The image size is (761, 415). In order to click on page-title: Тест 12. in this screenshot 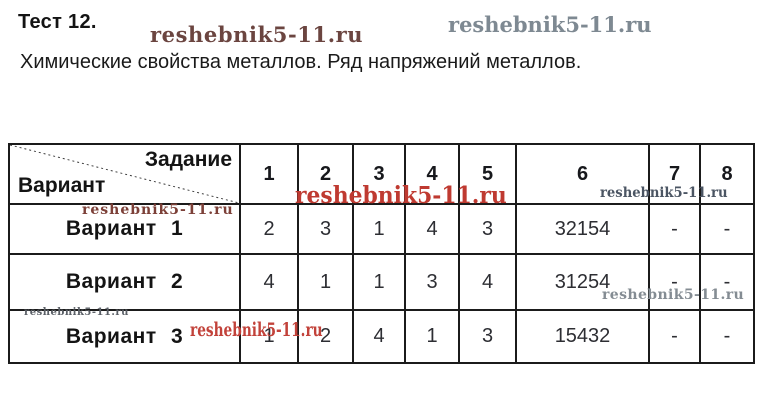, I will do `click(57, 22)`.